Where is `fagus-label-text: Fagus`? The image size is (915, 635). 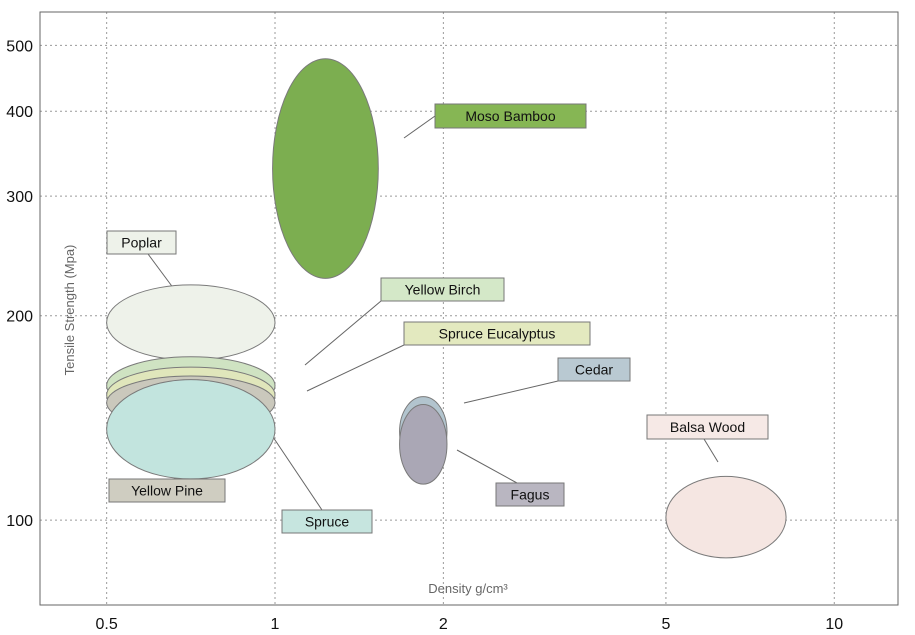
fagus-label-text: Fagus is located at coordinates (530, 495).